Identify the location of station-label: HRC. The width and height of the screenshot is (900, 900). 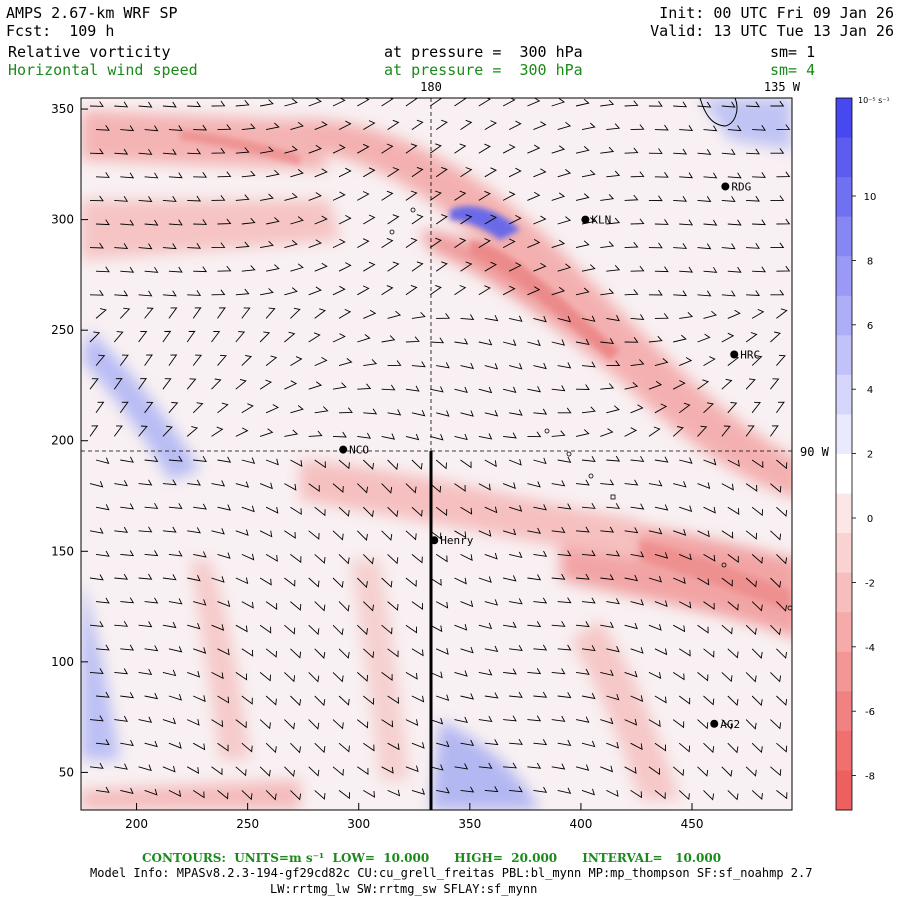
(750, 354).